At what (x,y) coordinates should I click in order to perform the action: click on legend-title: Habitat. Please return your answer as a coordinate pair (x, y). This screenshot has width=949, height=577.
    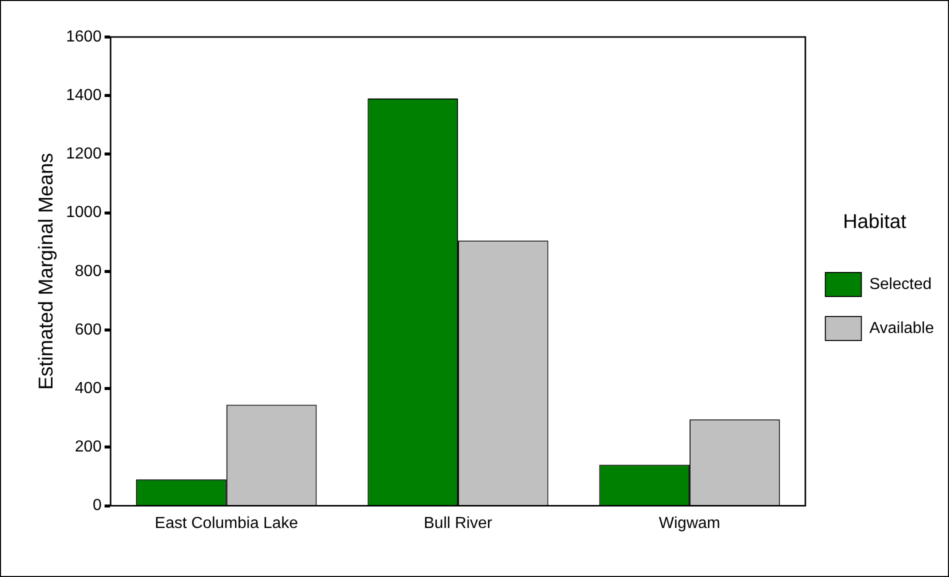
    Looking at the image, I should click on (874, 222).